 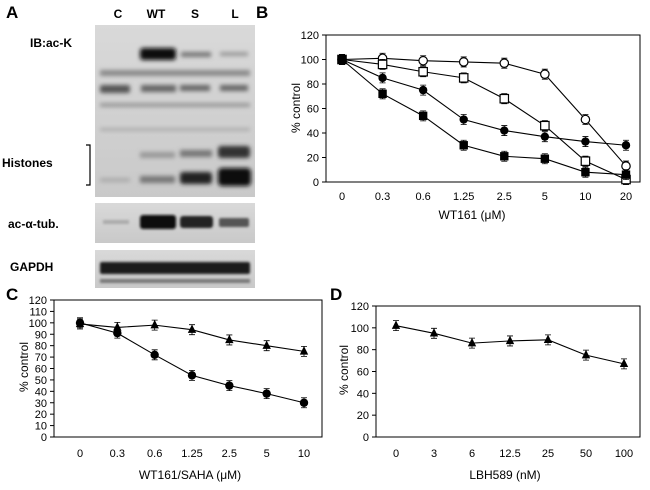 I want to click on chart-d-plot-frame, so click(x=508, y=371).